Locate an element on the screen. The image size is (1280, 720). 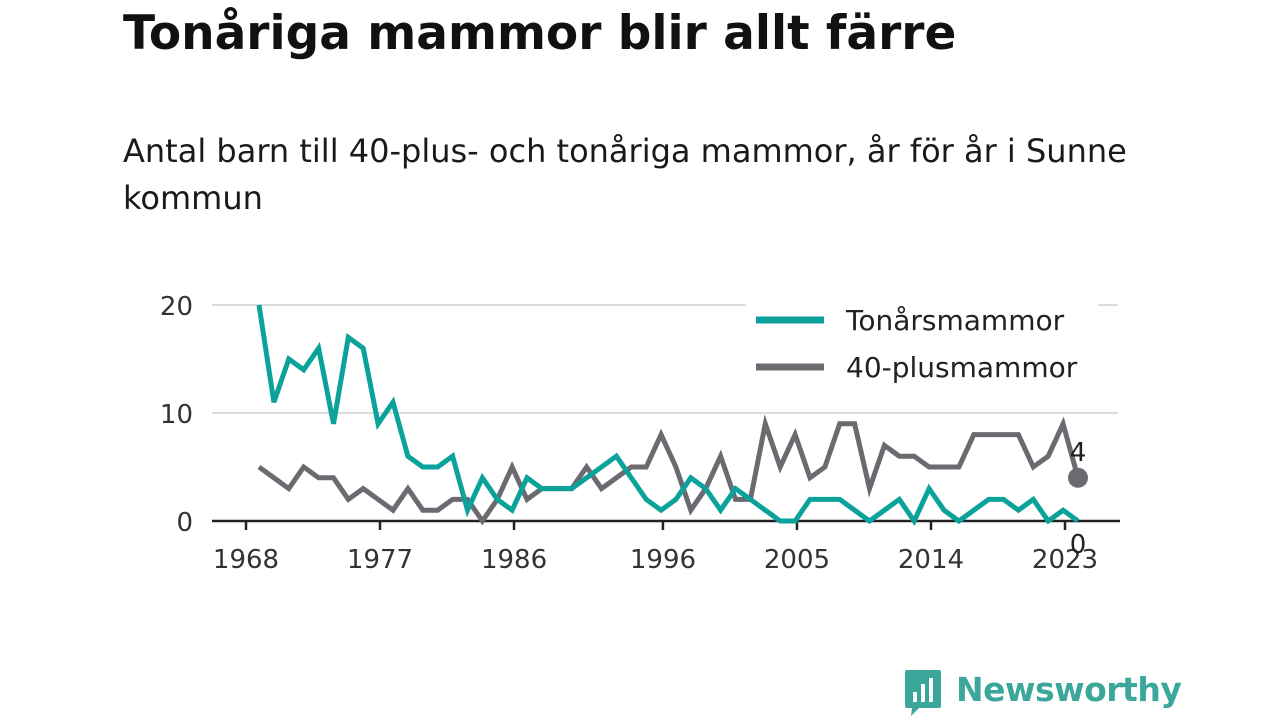
legend-box is located at coordinates (922, 343).